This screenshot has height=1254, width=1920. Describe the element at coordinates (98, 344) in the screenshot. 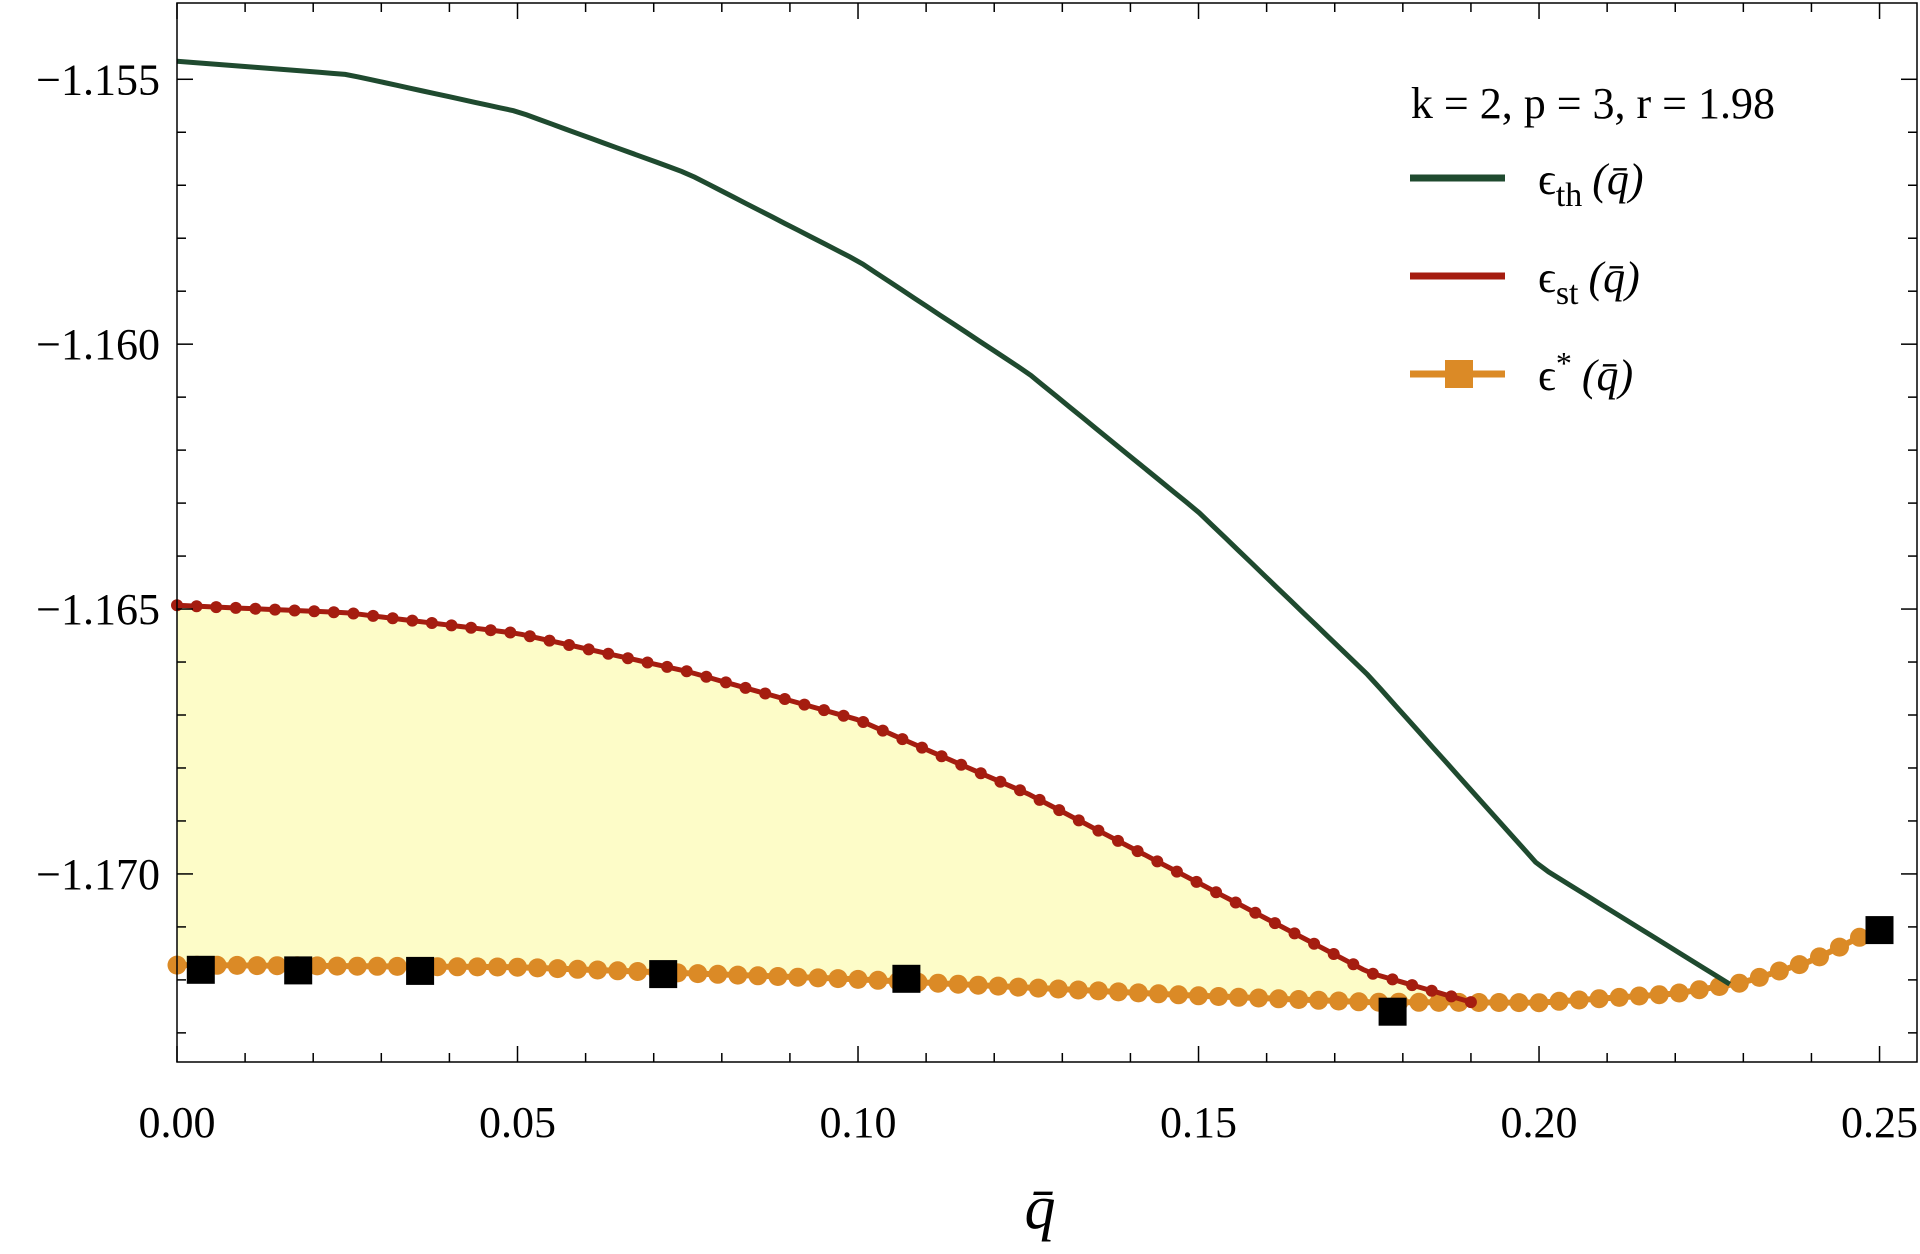

I see `y-tick-label: −1.160` at that location.